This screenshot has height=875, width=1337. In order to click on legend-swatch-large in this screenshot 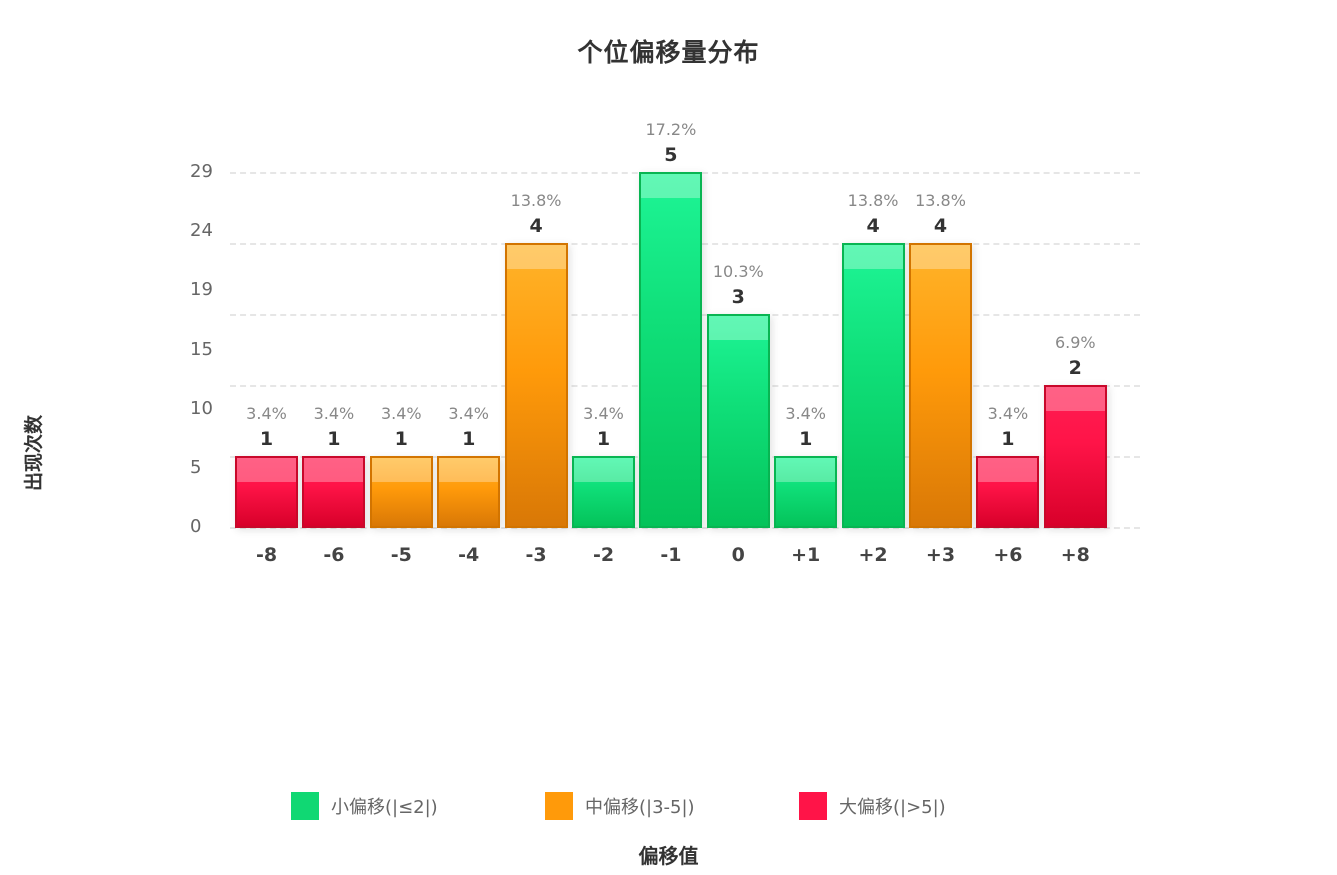, I will do `click(813, 806)`.